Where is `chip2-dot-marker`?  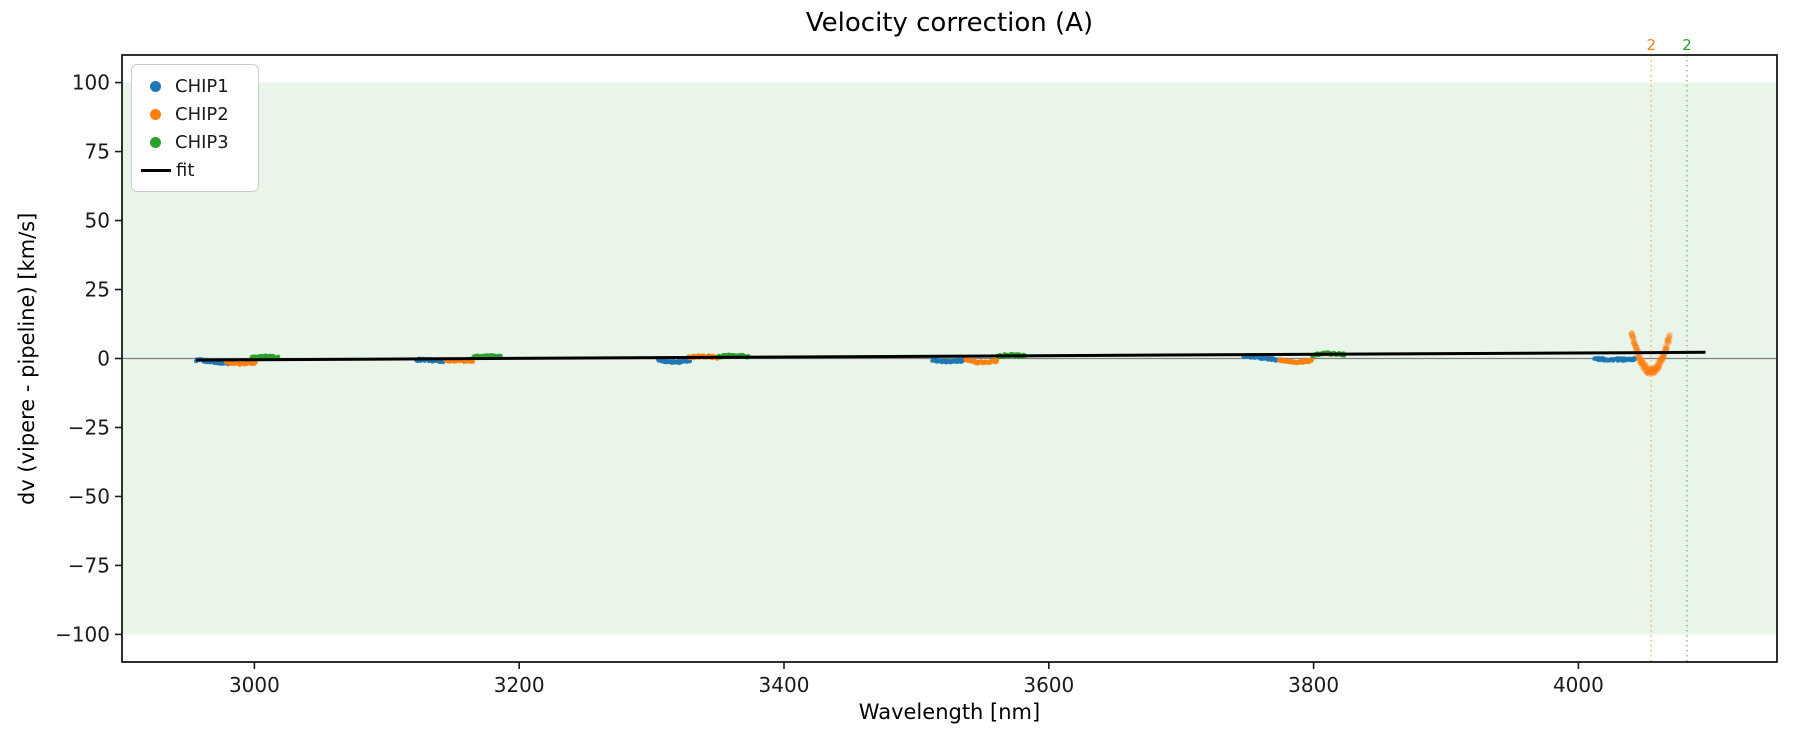
chip2-dot-marker is located at coordinates (155, 114).